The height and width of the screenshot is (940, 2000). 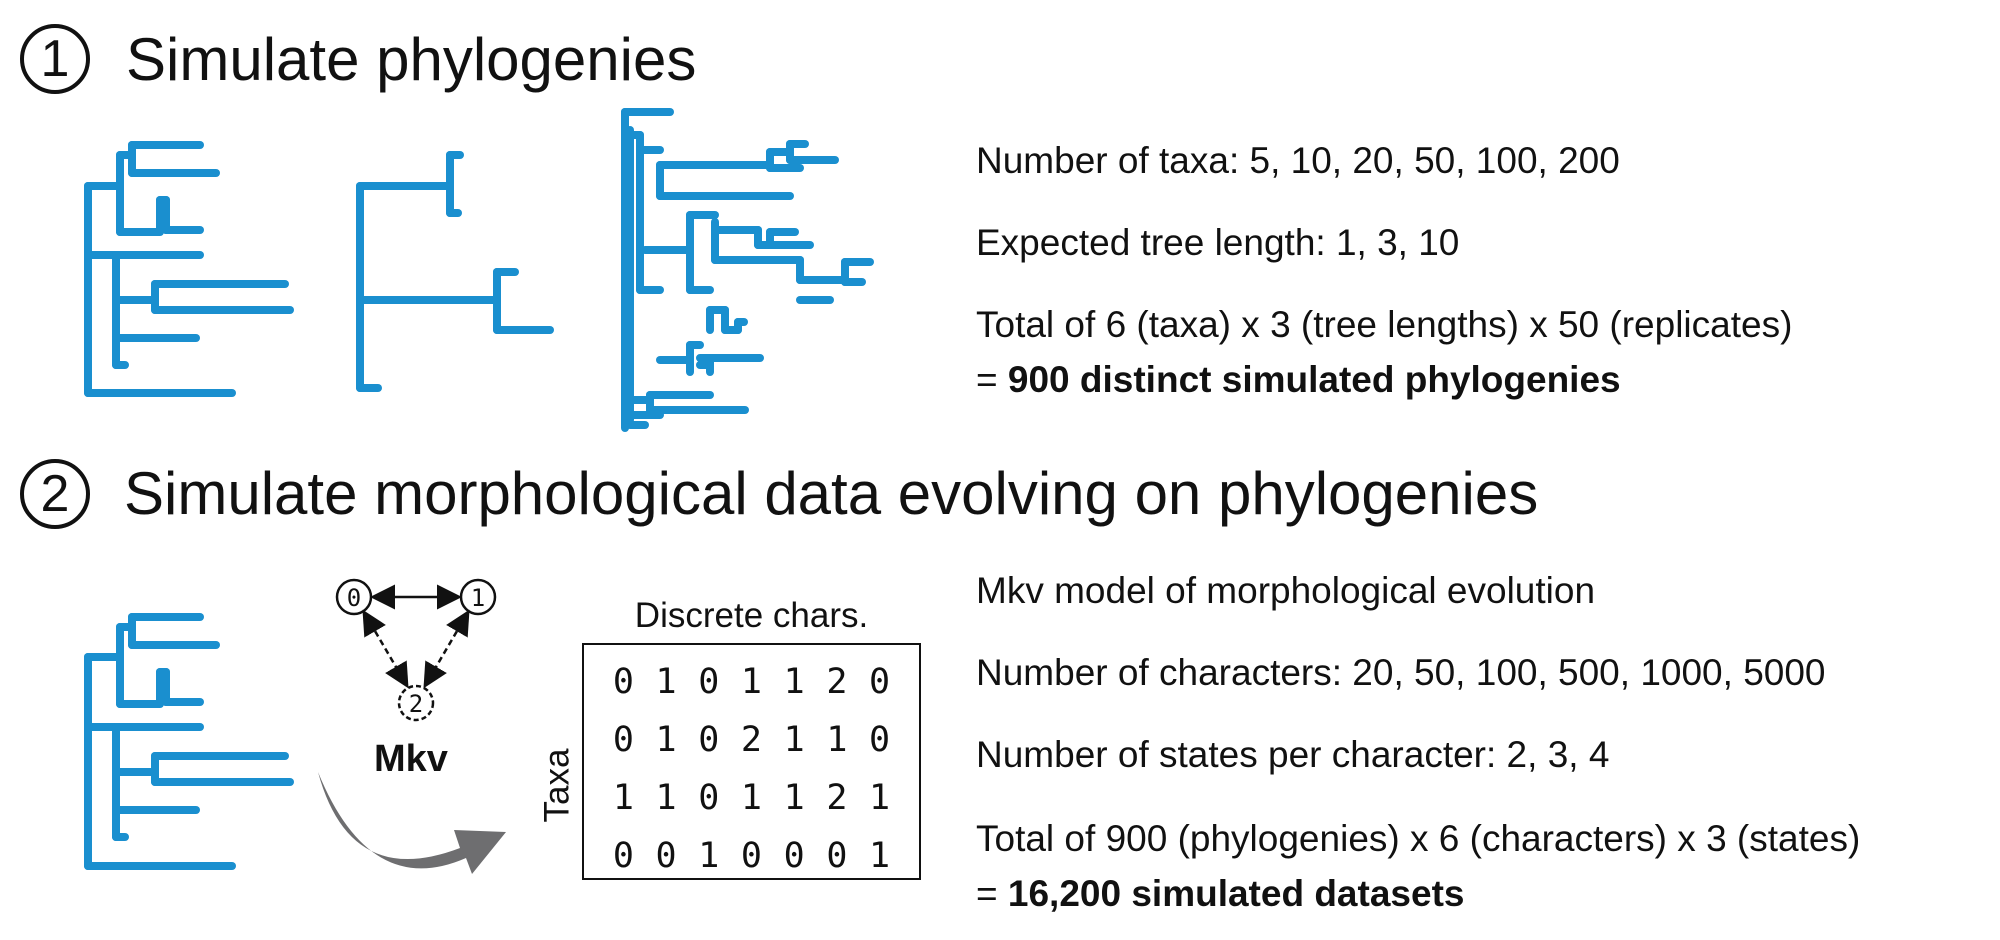 I want to click on step-1-result-prefix: =, so click(x=992, y=379).